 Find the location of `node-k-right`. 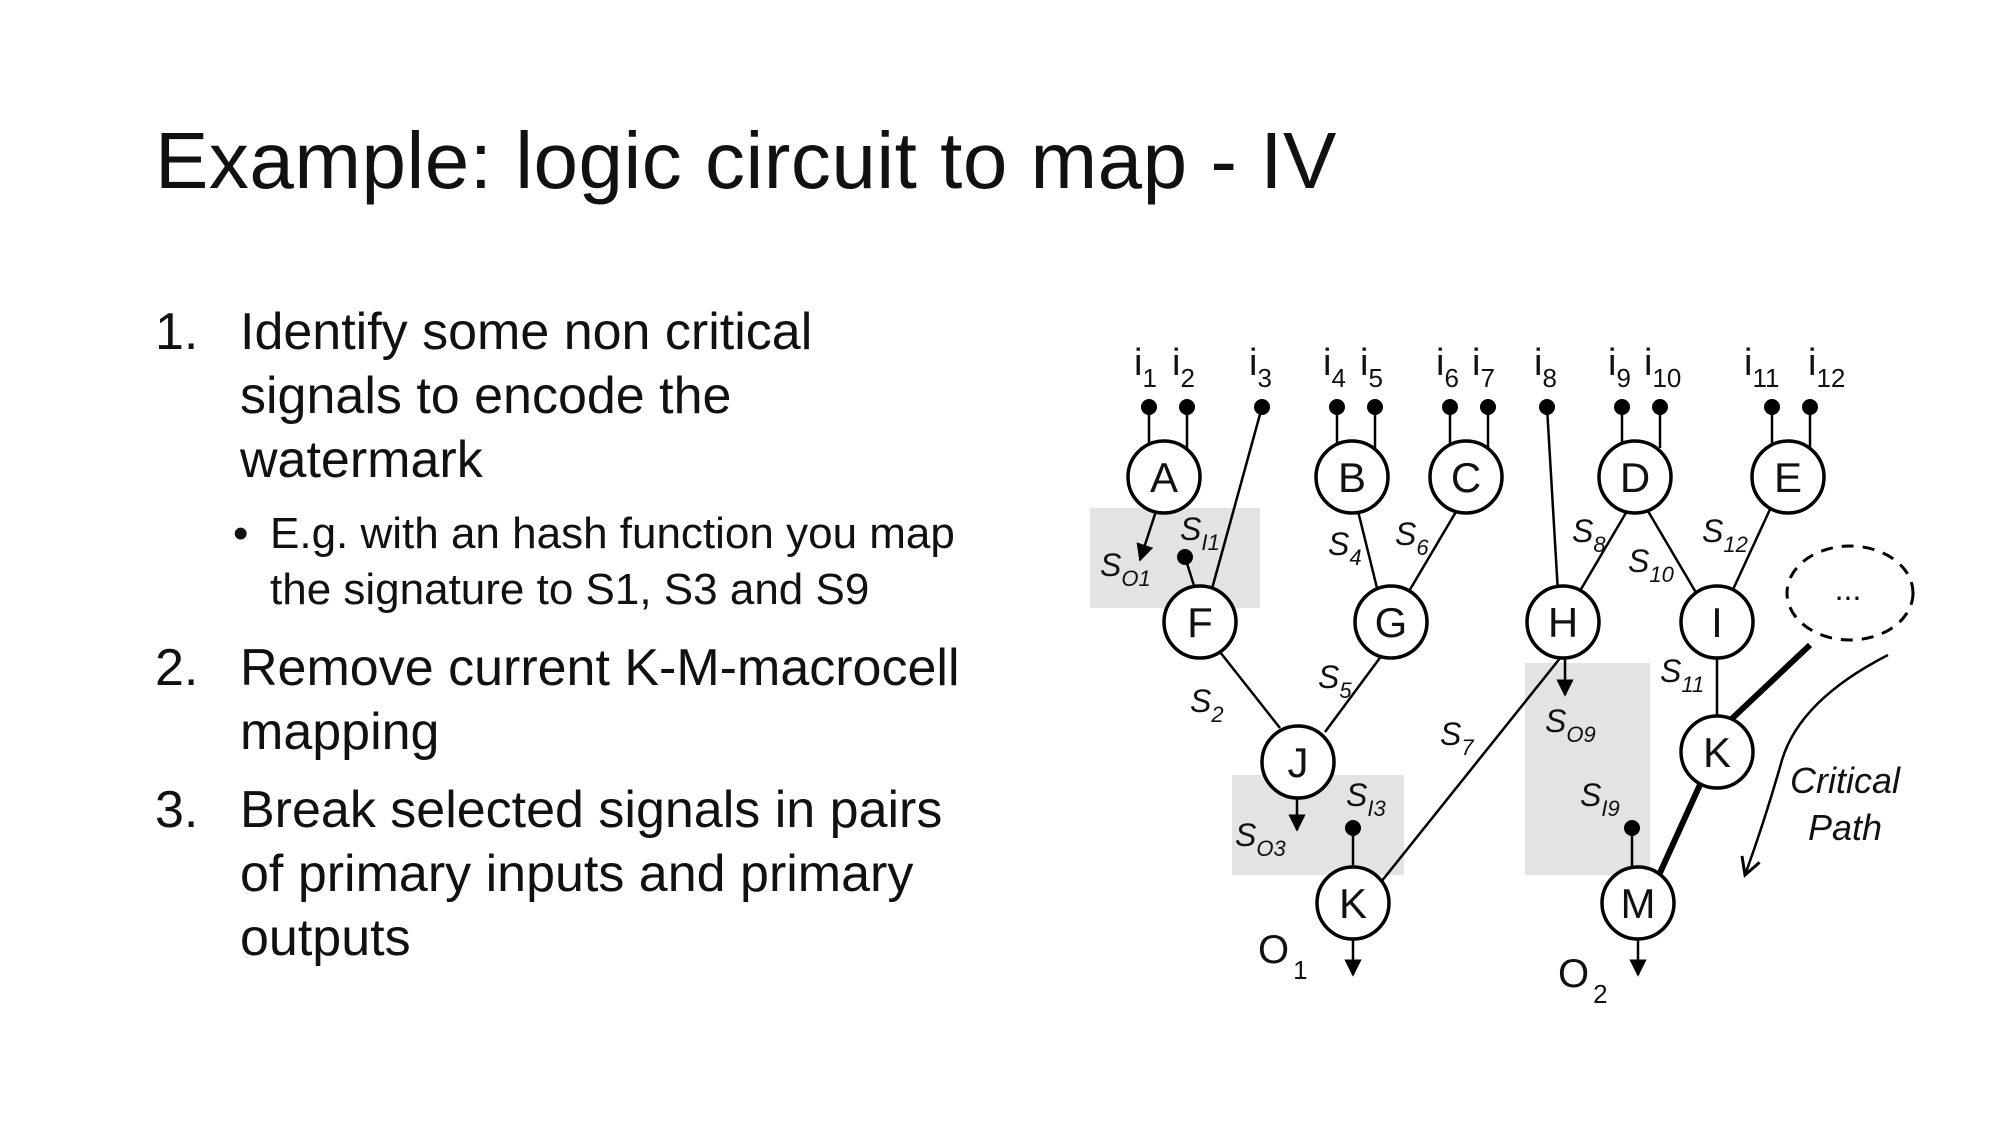

node-k-right is located at coordinates (1717, 752).